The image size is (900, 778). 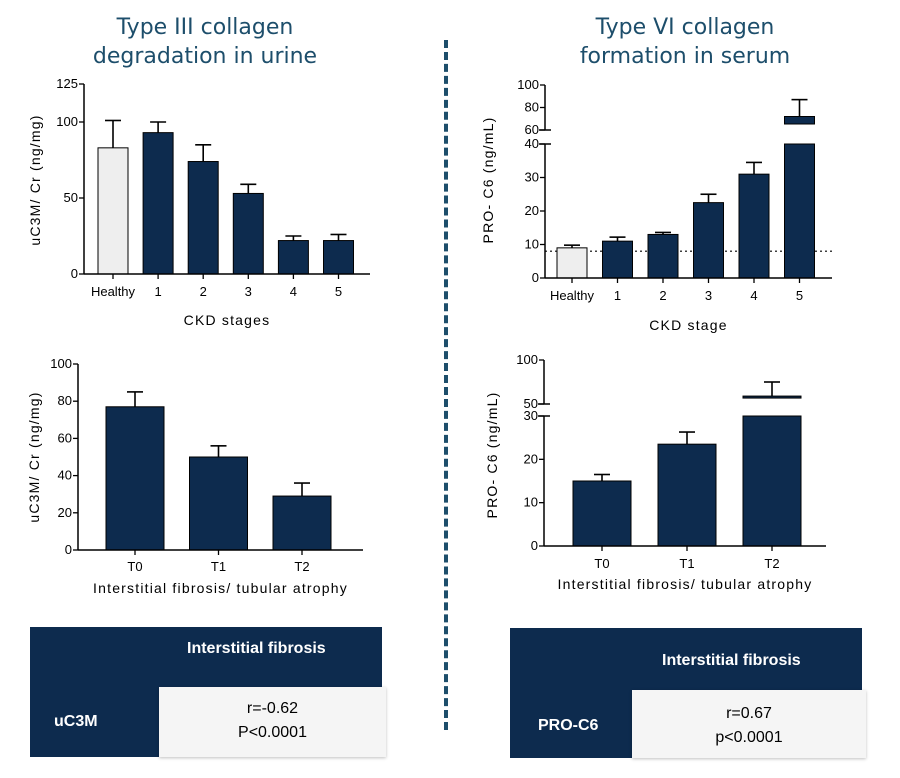 What do you see at coordinates (67, 83) in the screenshot?
I see `y-tick-label: 125` at bounding box center [67, 83].